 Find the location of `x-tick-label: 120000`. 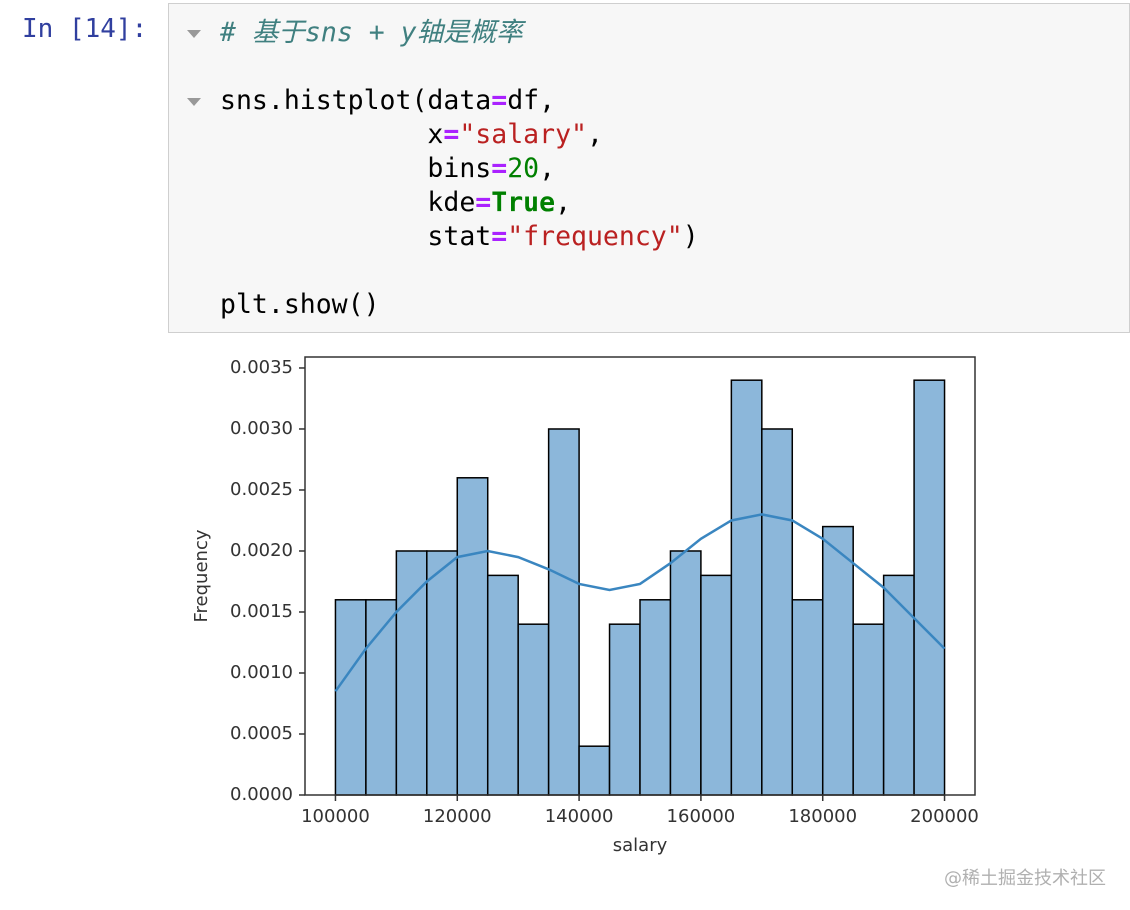

x-tick-label: 120000 is located at coordinates (457, 816).